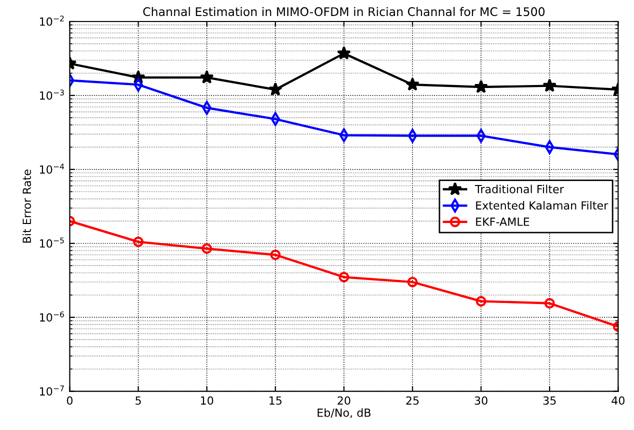  Describe the element at coordinates (549, 400) in the screenshot. I see `x-tick-label: 35` at that location.